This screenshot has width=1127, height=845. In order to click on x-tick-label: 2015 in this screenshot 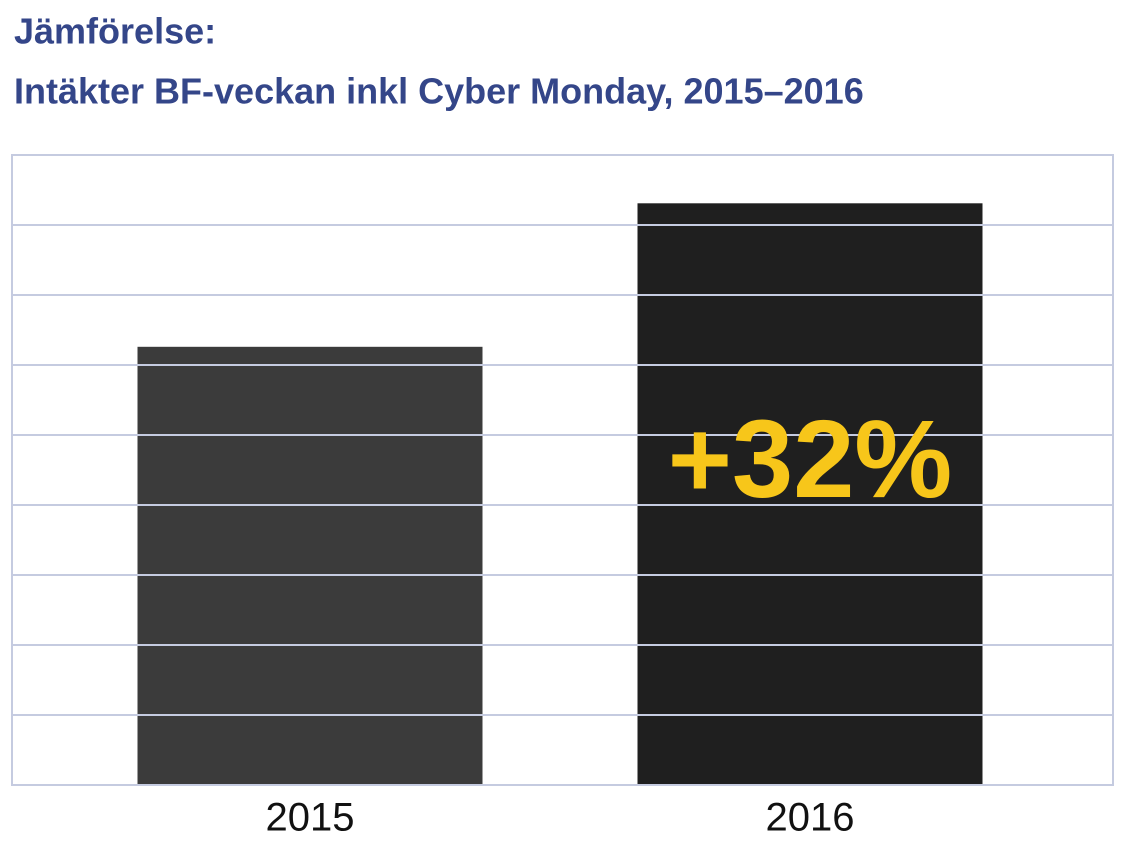, I will do `click(310, 818)`.